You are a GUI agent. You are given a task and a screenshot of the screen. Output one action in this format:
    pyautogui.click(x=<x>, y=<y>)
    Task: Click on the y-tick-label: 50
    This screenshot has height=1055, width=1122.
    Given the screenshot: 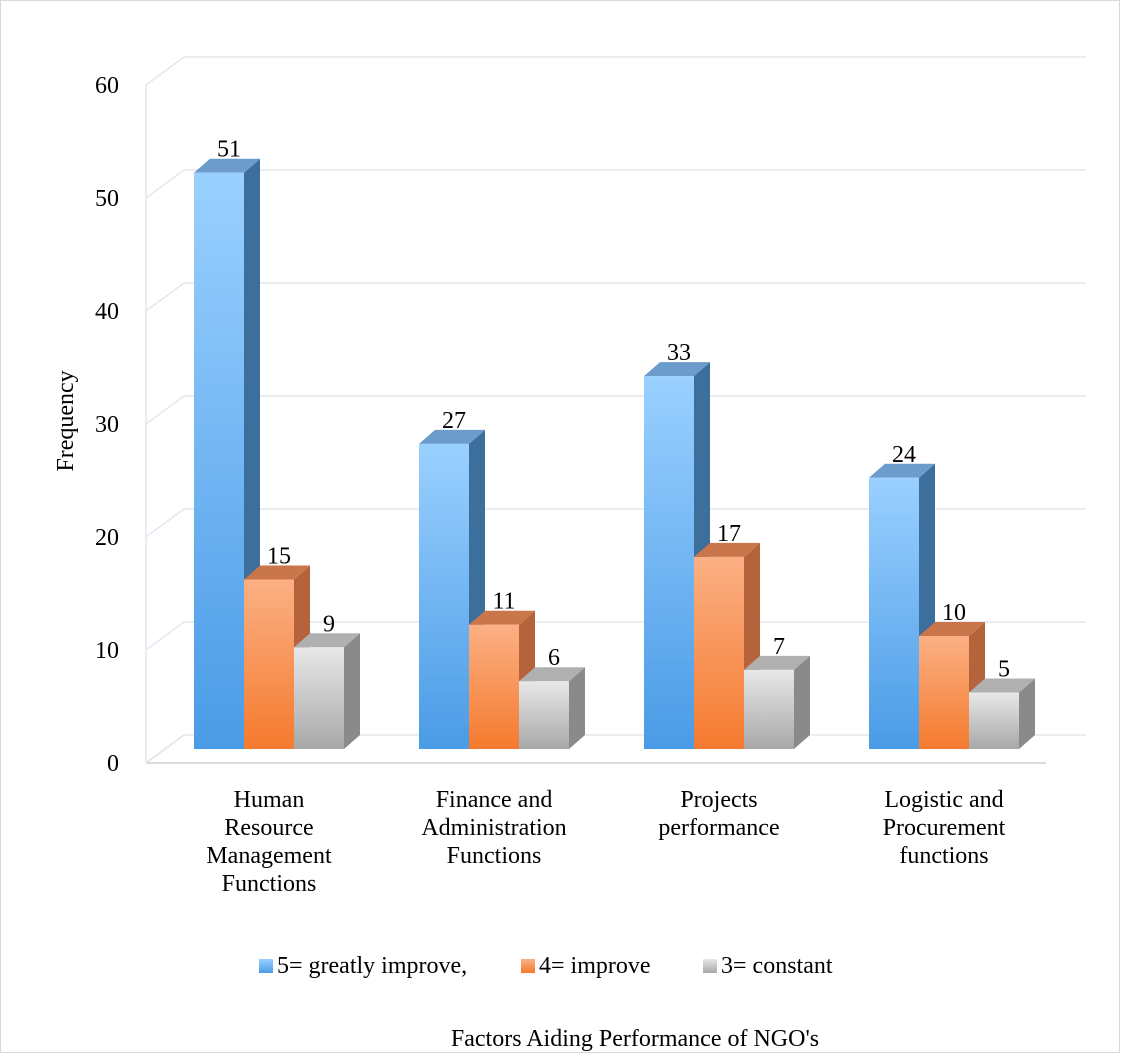 What is the action you would take?
    pyautogui.click(x=107, y=199)
    